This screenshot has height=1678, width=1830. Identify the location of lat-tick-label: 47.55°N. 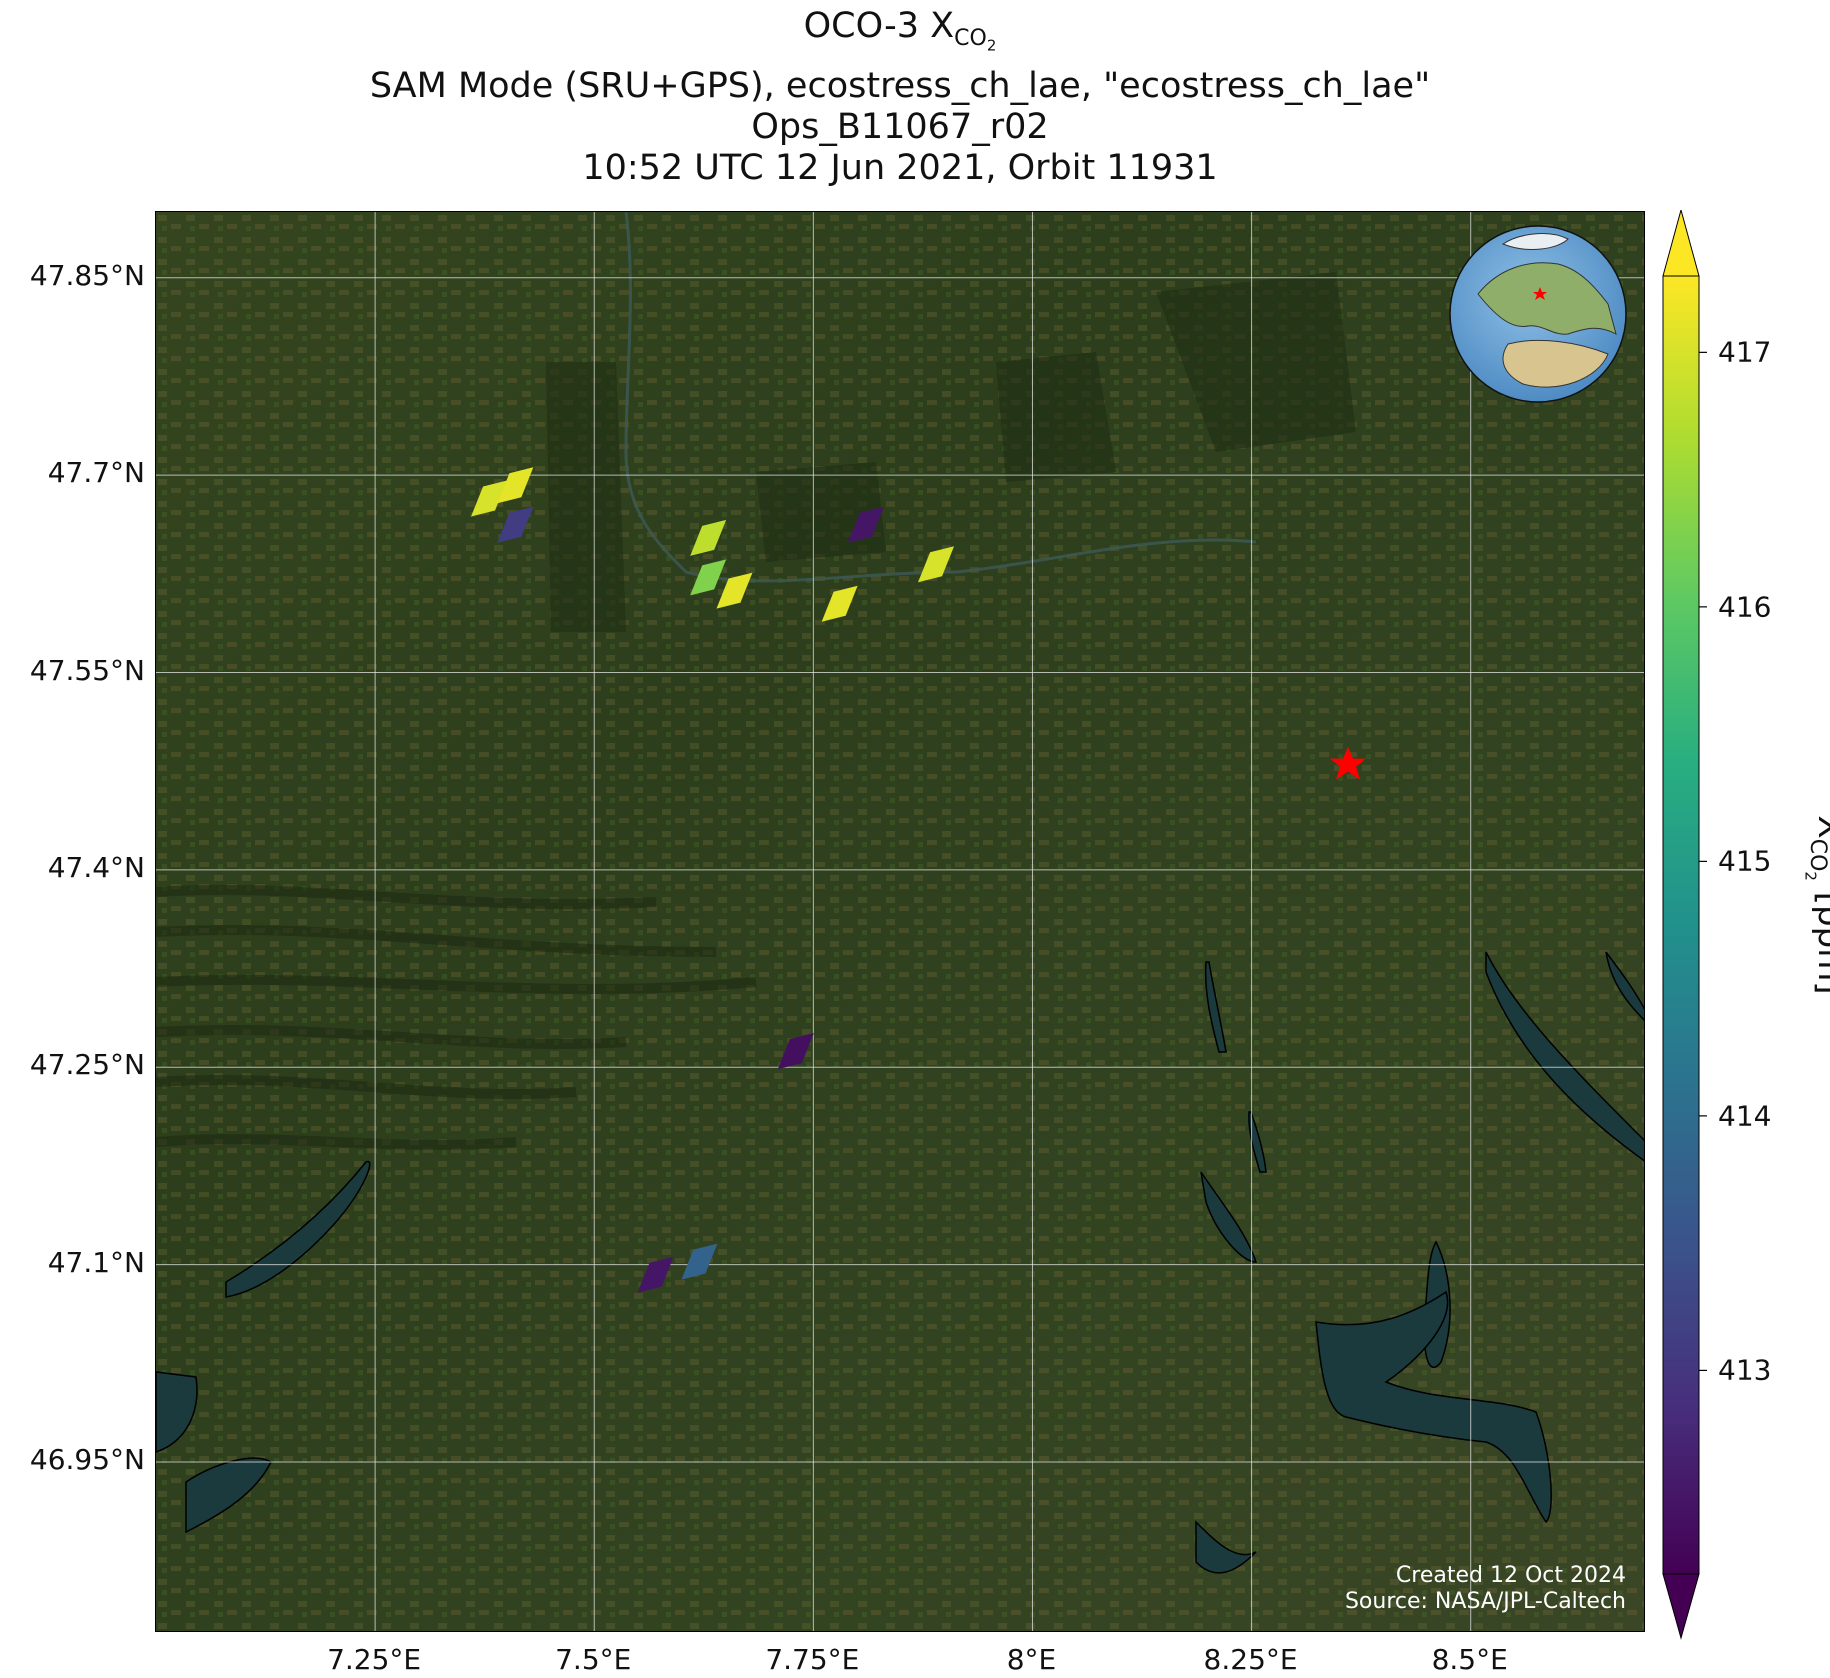
(87, 670).